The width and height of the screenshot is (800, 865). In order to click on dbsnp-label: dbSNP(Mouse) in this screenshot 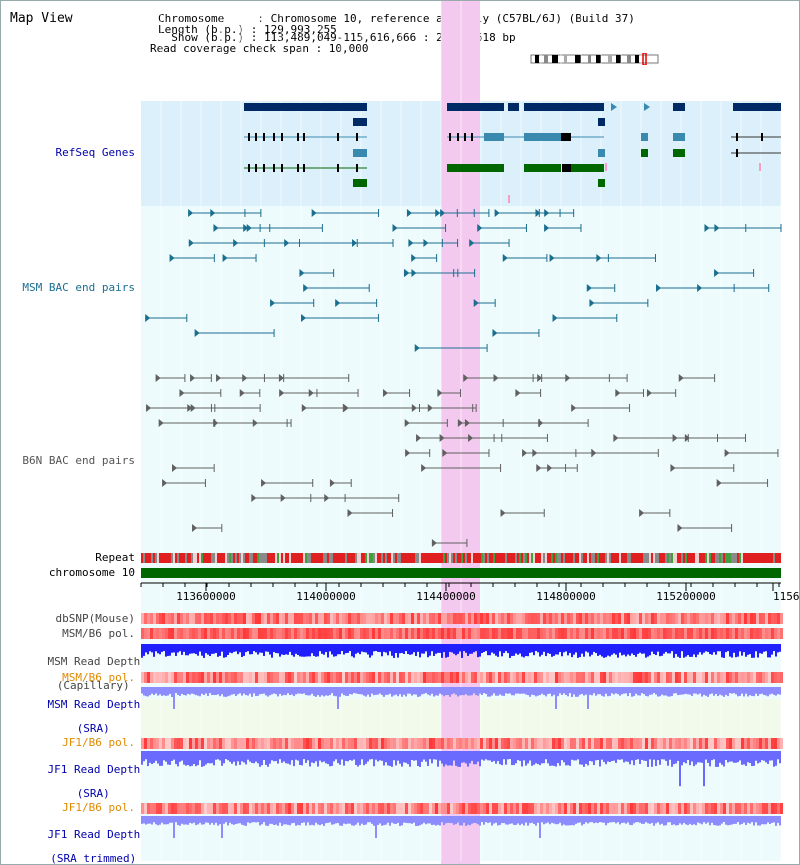, I will do `click(95, 618)`.